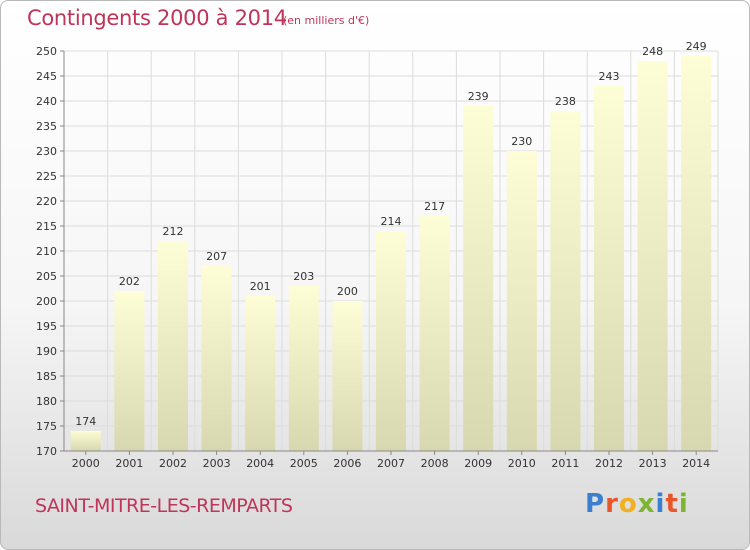 The height and width of the screenshot is (550, 750). I want to click on y-tick-label: 210, so click(46, 251).